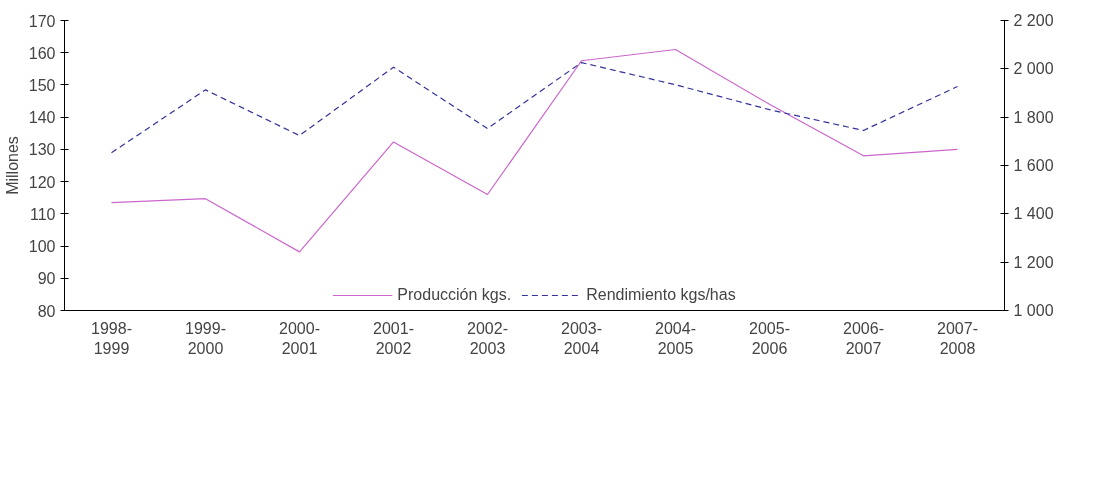 Image resolution: width=1107 pixels, height=482 pixels. Describe the element at coordinates (1033, 165) in the screenshot. I see `y2-tick-label: 1 600` at that location.